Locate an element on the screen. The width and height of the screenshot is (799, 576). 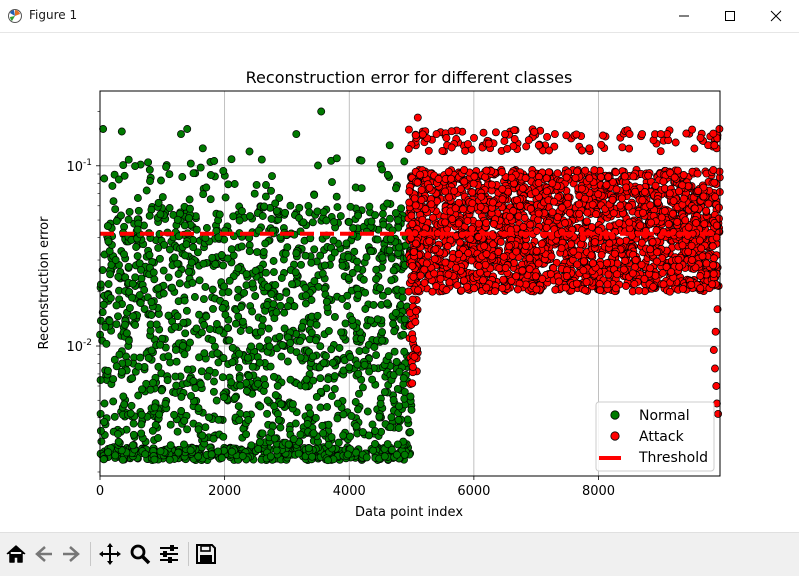
pan-button is located at coordinates (110, 554).